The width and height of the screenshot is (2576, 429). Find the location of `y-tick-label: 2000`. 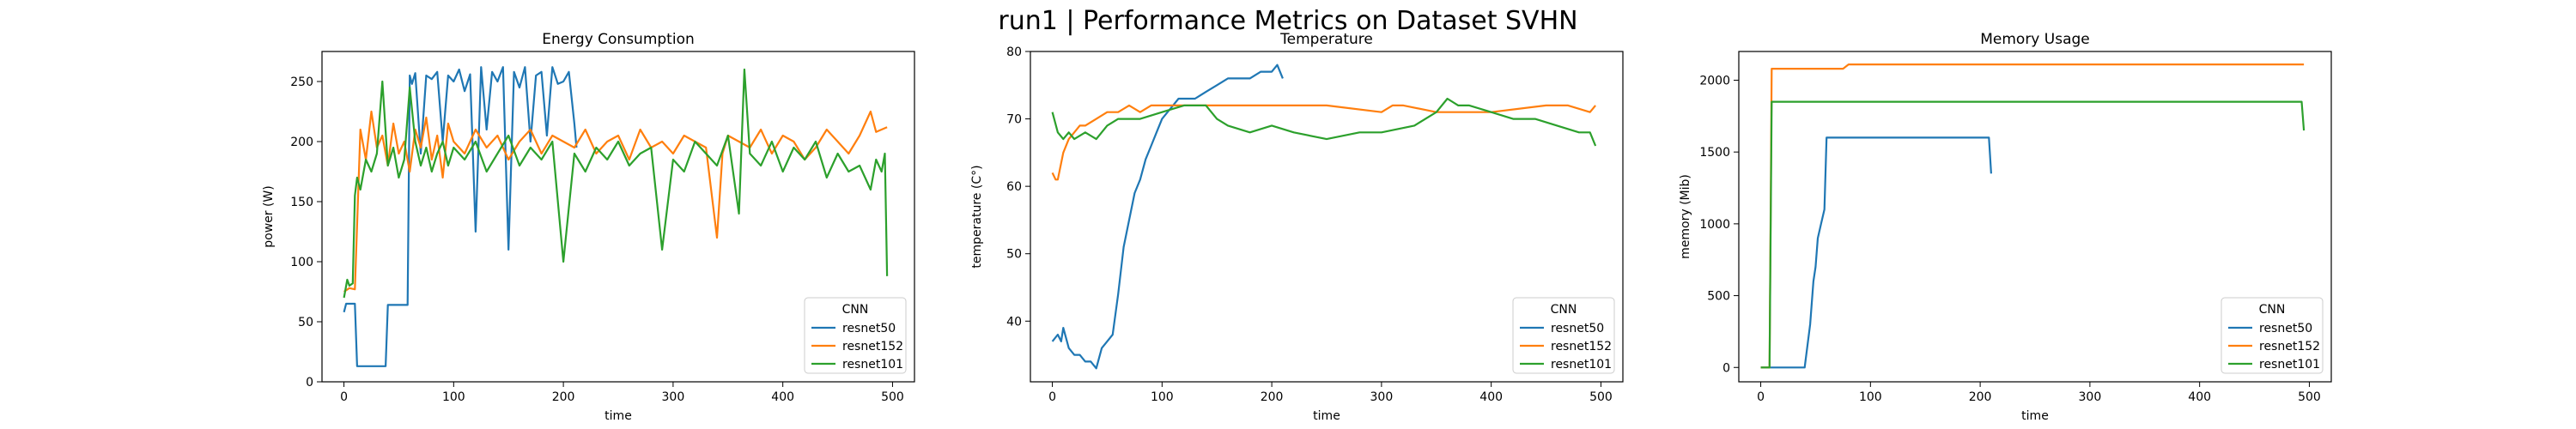

y-tick-label: 2000 is located at coordinates (1715, 81).